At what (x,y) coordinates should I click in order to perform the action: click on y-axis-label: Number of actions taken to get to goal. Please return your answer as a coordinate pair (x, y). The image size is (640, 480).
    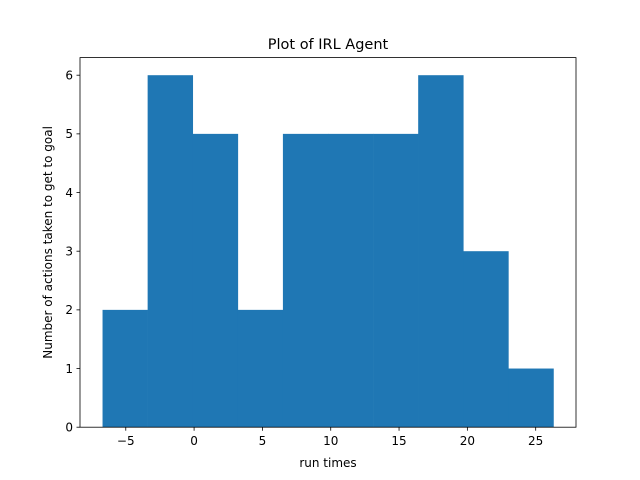
    Looking at the image, I should click on (48, 242).